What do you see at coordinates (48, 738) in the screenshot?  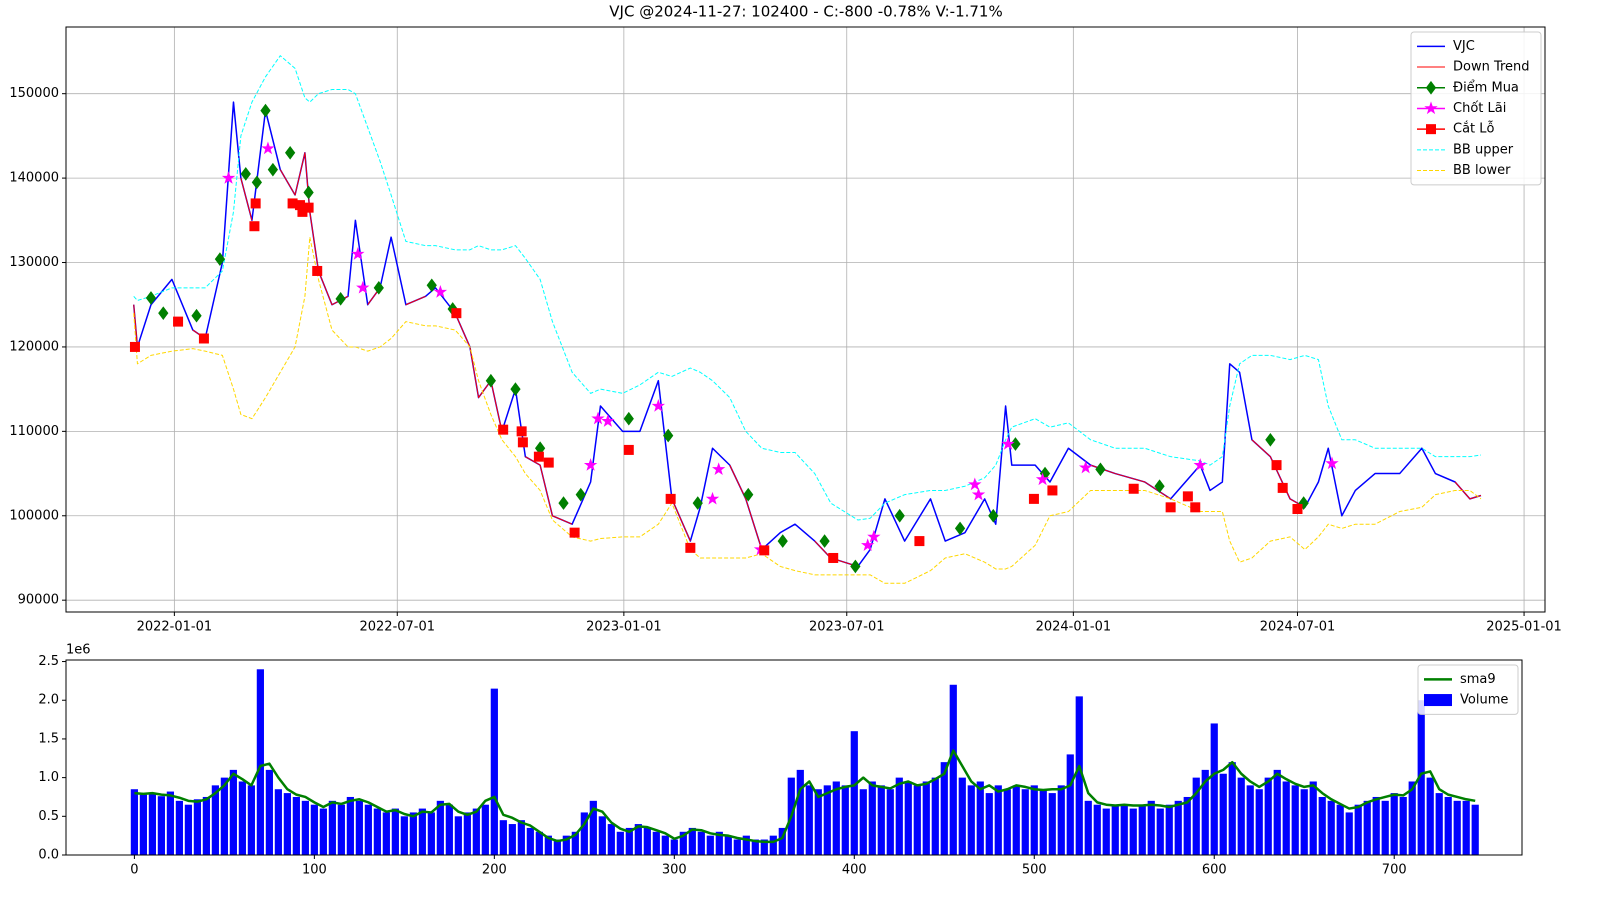 I see `y-tick-label: 1.5` at bounding box center [48, 738].